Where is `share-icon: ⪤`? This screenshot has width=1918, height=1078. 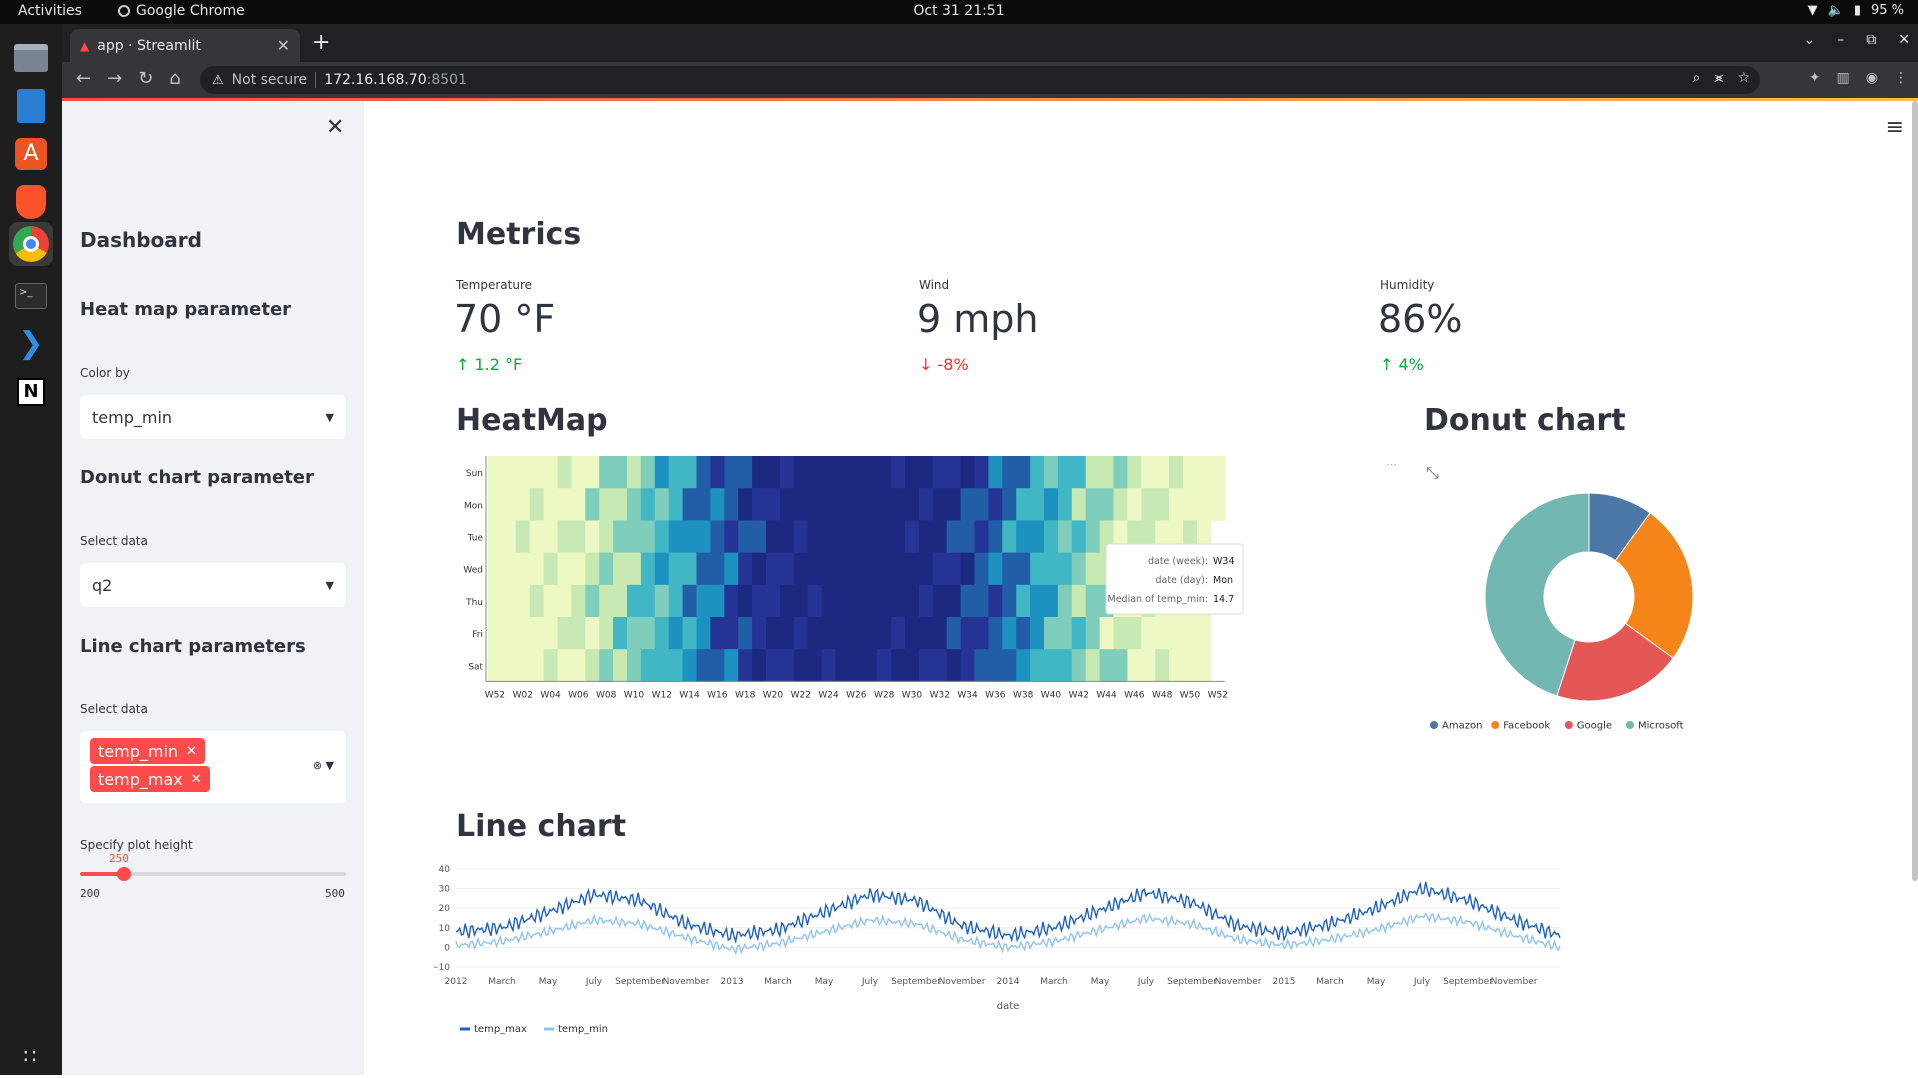 share-icon: ⪤ is located at coordinates (1719, 78).